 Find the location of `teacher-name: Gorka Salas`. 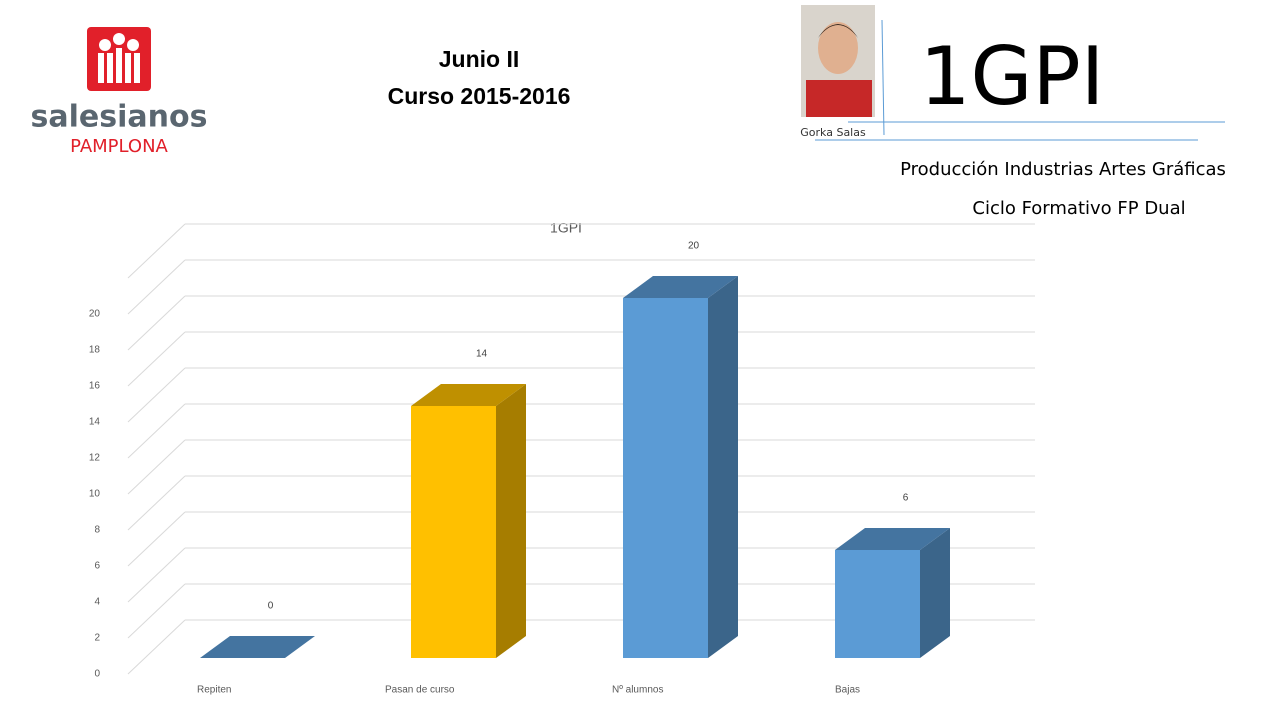

teacher-name: Gorka Salas is located at coordinates (833, 132).